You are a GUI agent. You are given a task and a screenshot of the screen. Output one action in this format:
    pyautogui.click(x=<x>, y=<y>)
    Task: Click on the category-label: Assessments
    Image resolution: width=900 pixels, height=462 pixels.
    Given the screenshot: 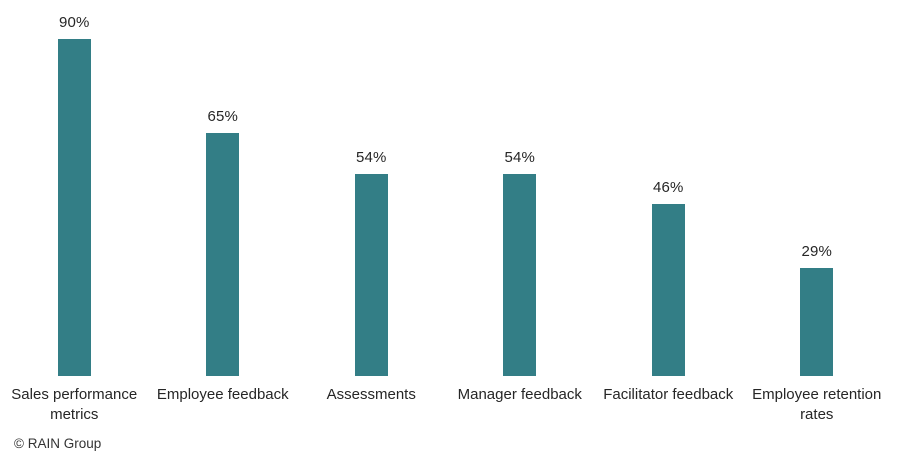 What is the action you would take?
    pyautogui.click(x=371, y=394)
    